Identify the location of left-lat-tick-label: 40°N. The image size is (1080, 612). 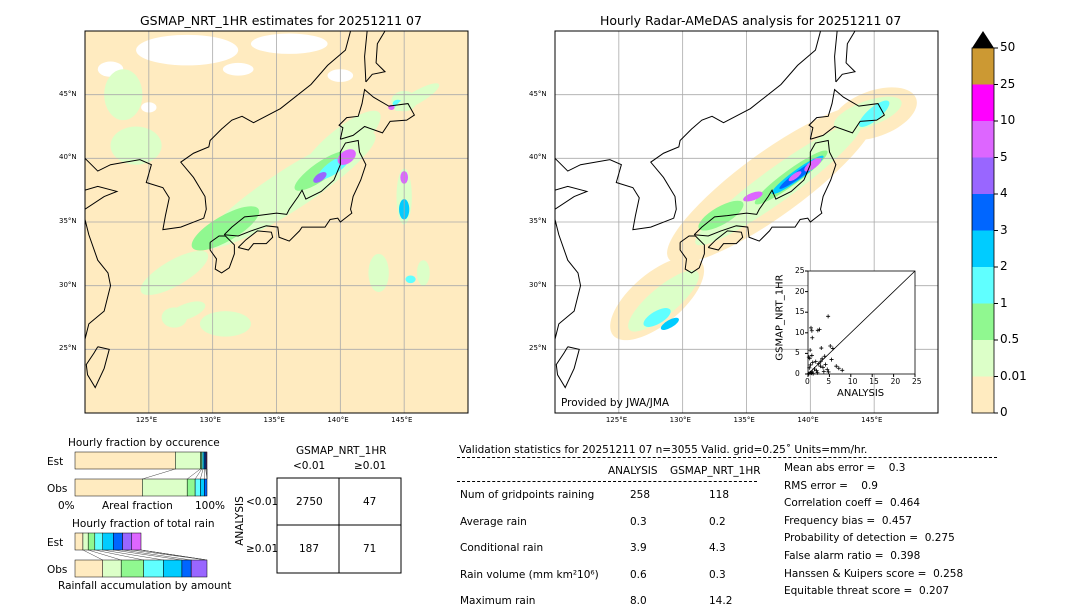
(68, 157).